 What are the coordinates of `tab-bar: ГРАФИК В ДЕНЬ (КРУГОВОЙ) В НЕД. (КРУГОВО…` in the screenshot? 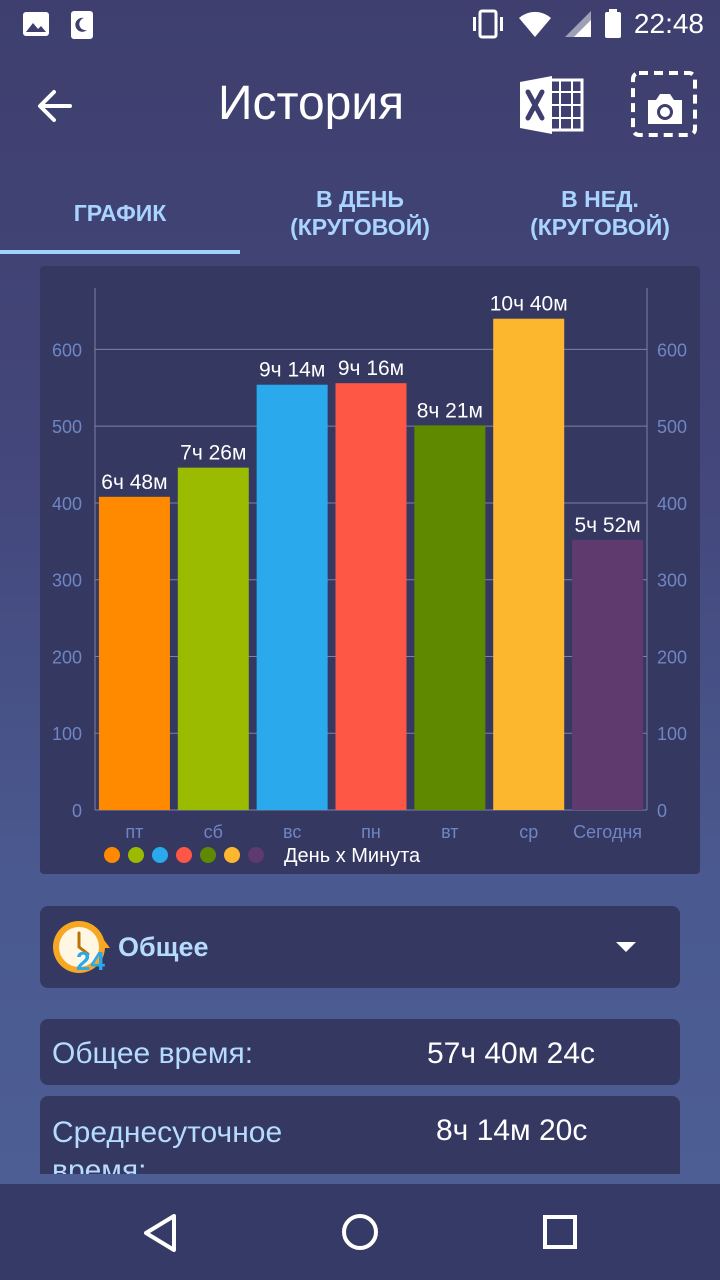 It's located at (360, 213).